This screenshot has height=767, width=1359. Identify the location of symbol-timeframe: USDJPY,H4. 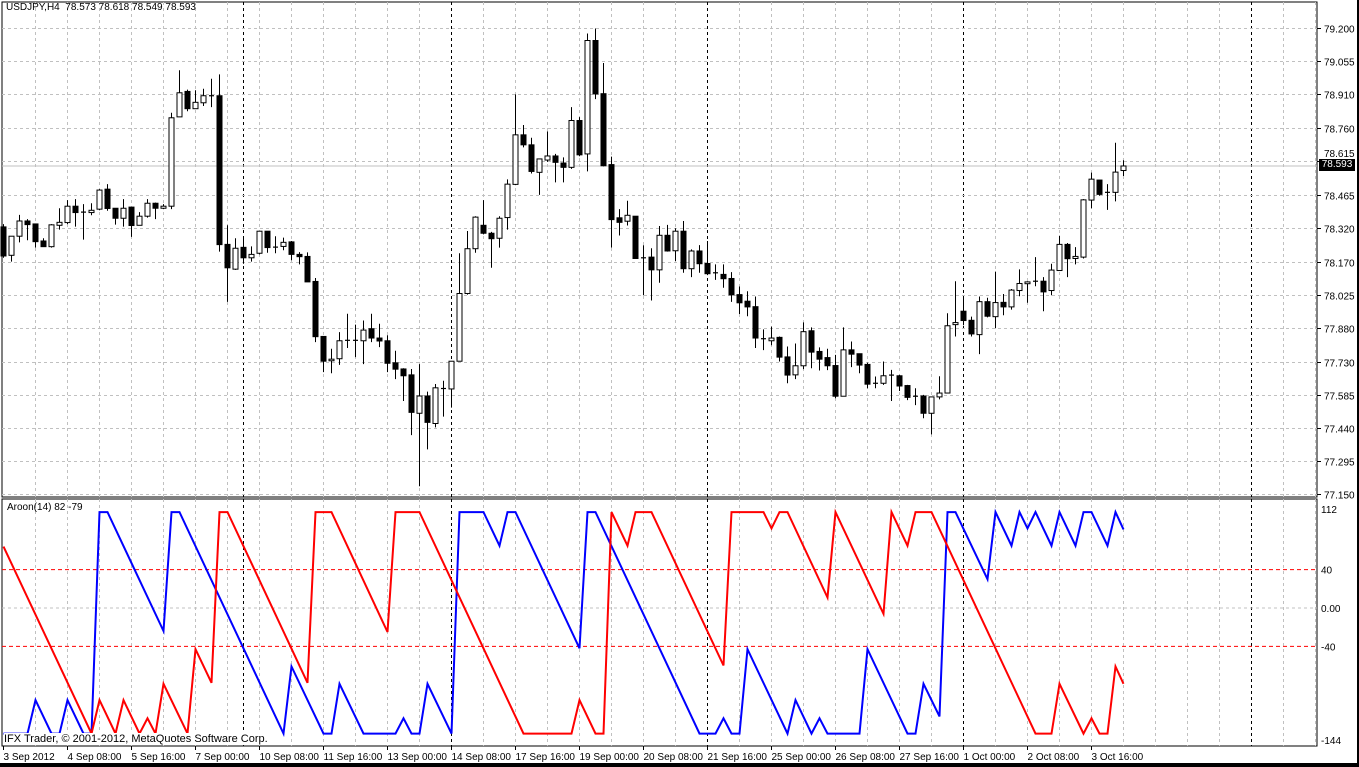
(33, 7).